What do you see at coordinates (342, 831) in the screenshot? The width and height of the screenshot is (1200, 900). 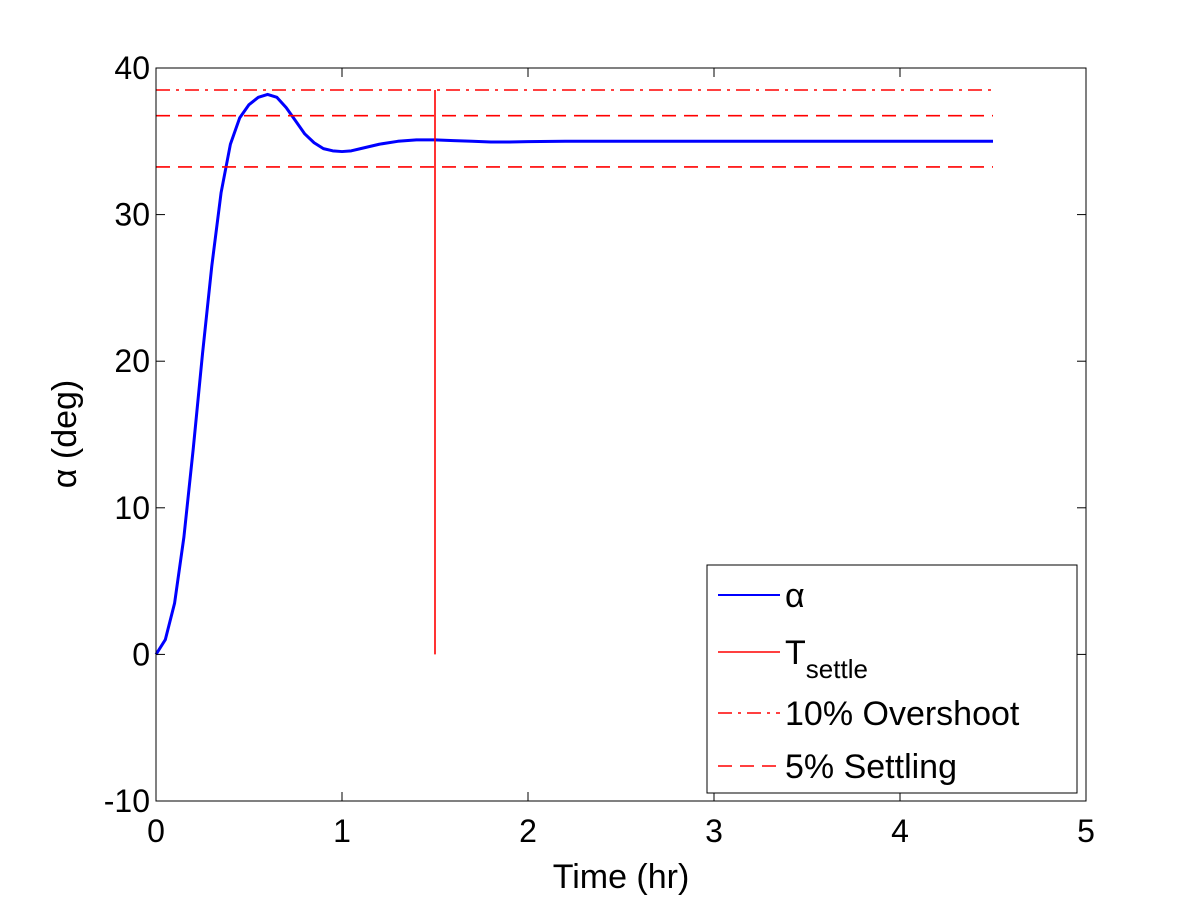 I see `x-tick-label-1: 1` at bounding box center [342, 831].